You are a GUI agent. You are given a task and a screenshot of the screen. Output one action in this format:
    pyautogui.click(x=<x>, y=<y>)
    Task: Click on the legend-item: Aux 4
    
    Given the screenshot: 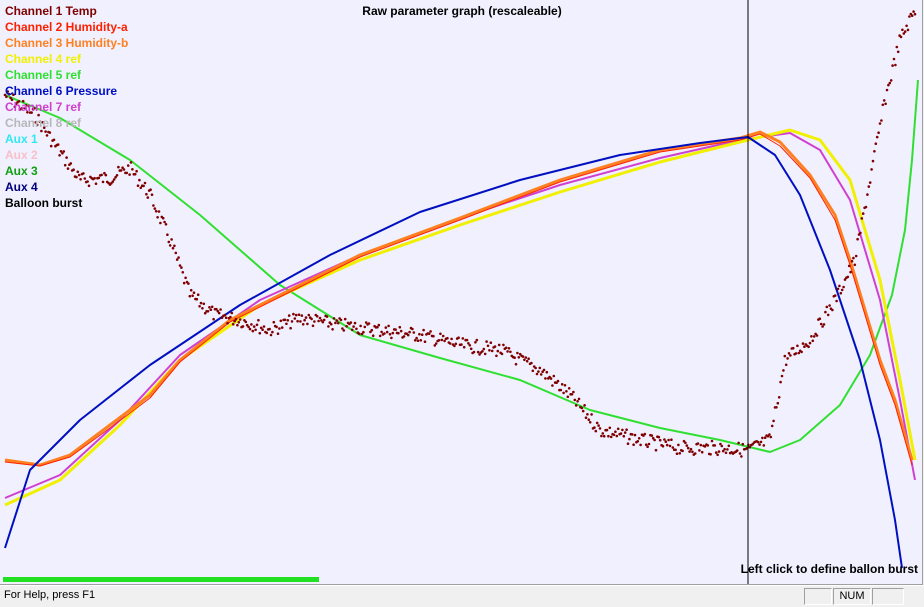 What is the action you would take?
    pyautogui.click(x=21, y=187)
    